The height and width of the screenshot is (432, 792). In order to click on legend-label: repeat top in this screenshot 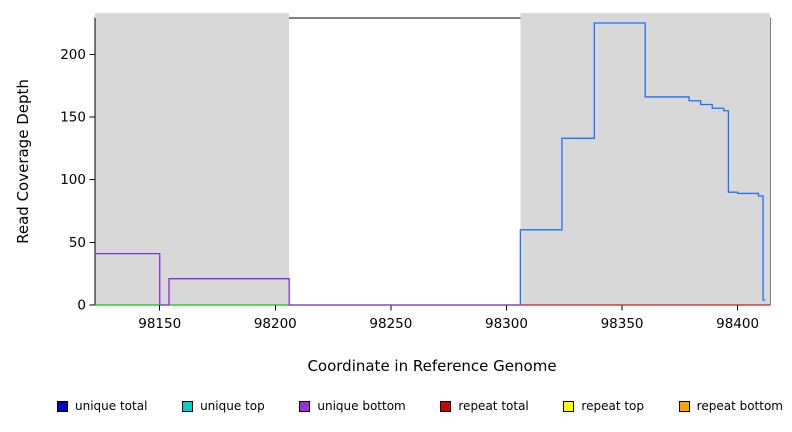, I will do `click(613, 406)`.